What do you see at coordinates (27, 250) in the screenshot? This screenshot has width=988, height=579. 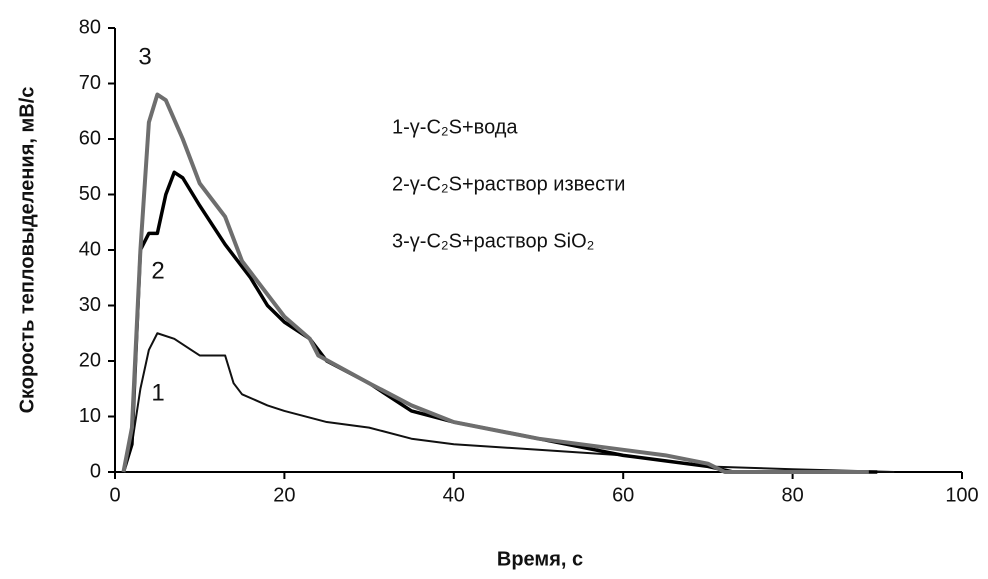 I see `y-axis-title: Скорость тепловыделения, мВ/с` at bounding box center [27, 250].